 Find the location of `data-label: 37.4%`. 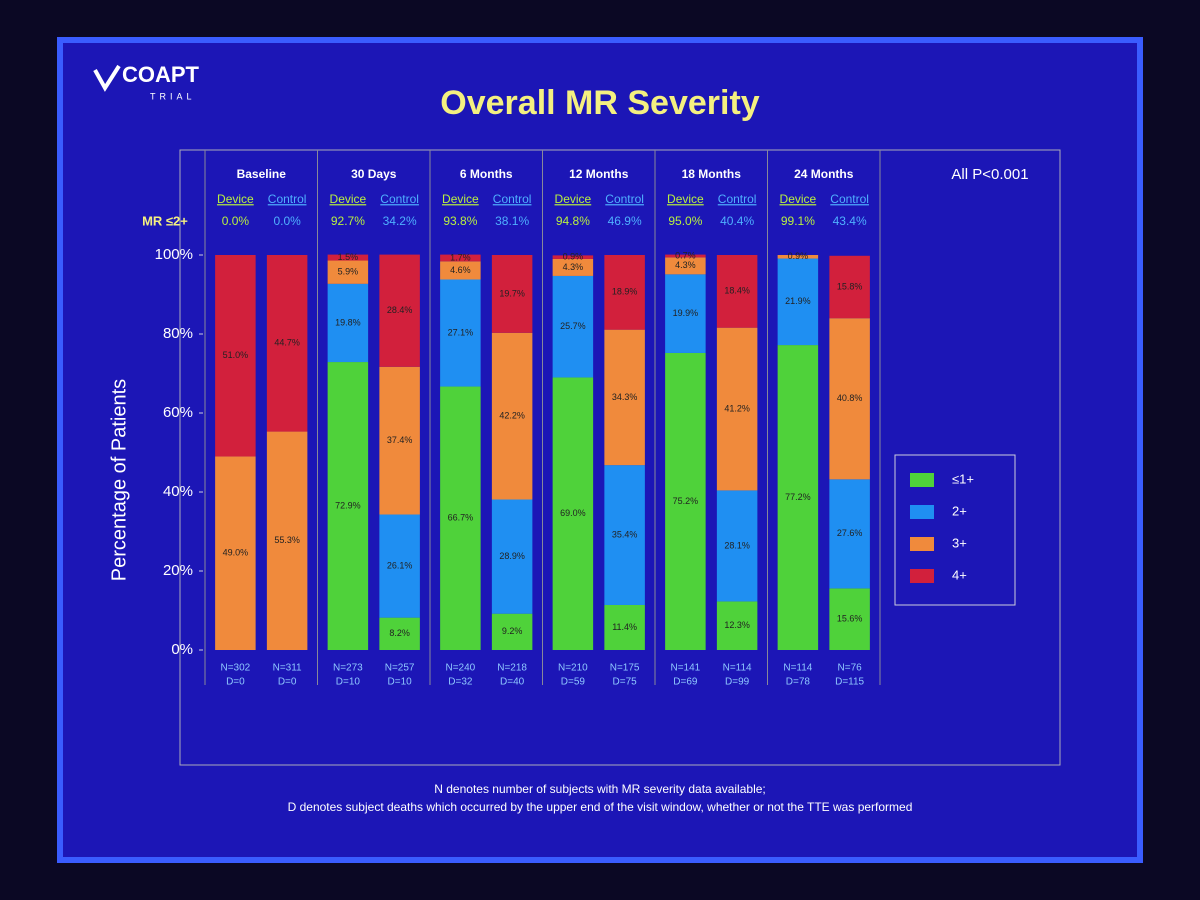

data-label: 37.4% is located at coordinates (400, 440).